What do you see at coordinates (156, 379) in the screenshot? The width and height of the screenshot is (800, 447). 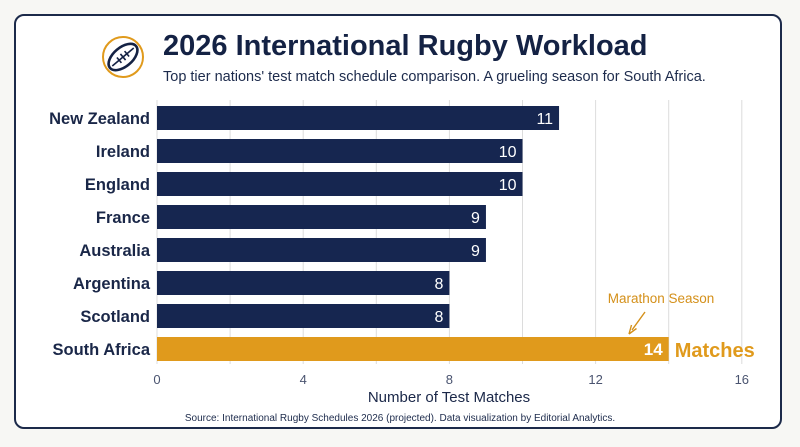 I see `x-tick-label: 0` at bounding box center [156, 379].